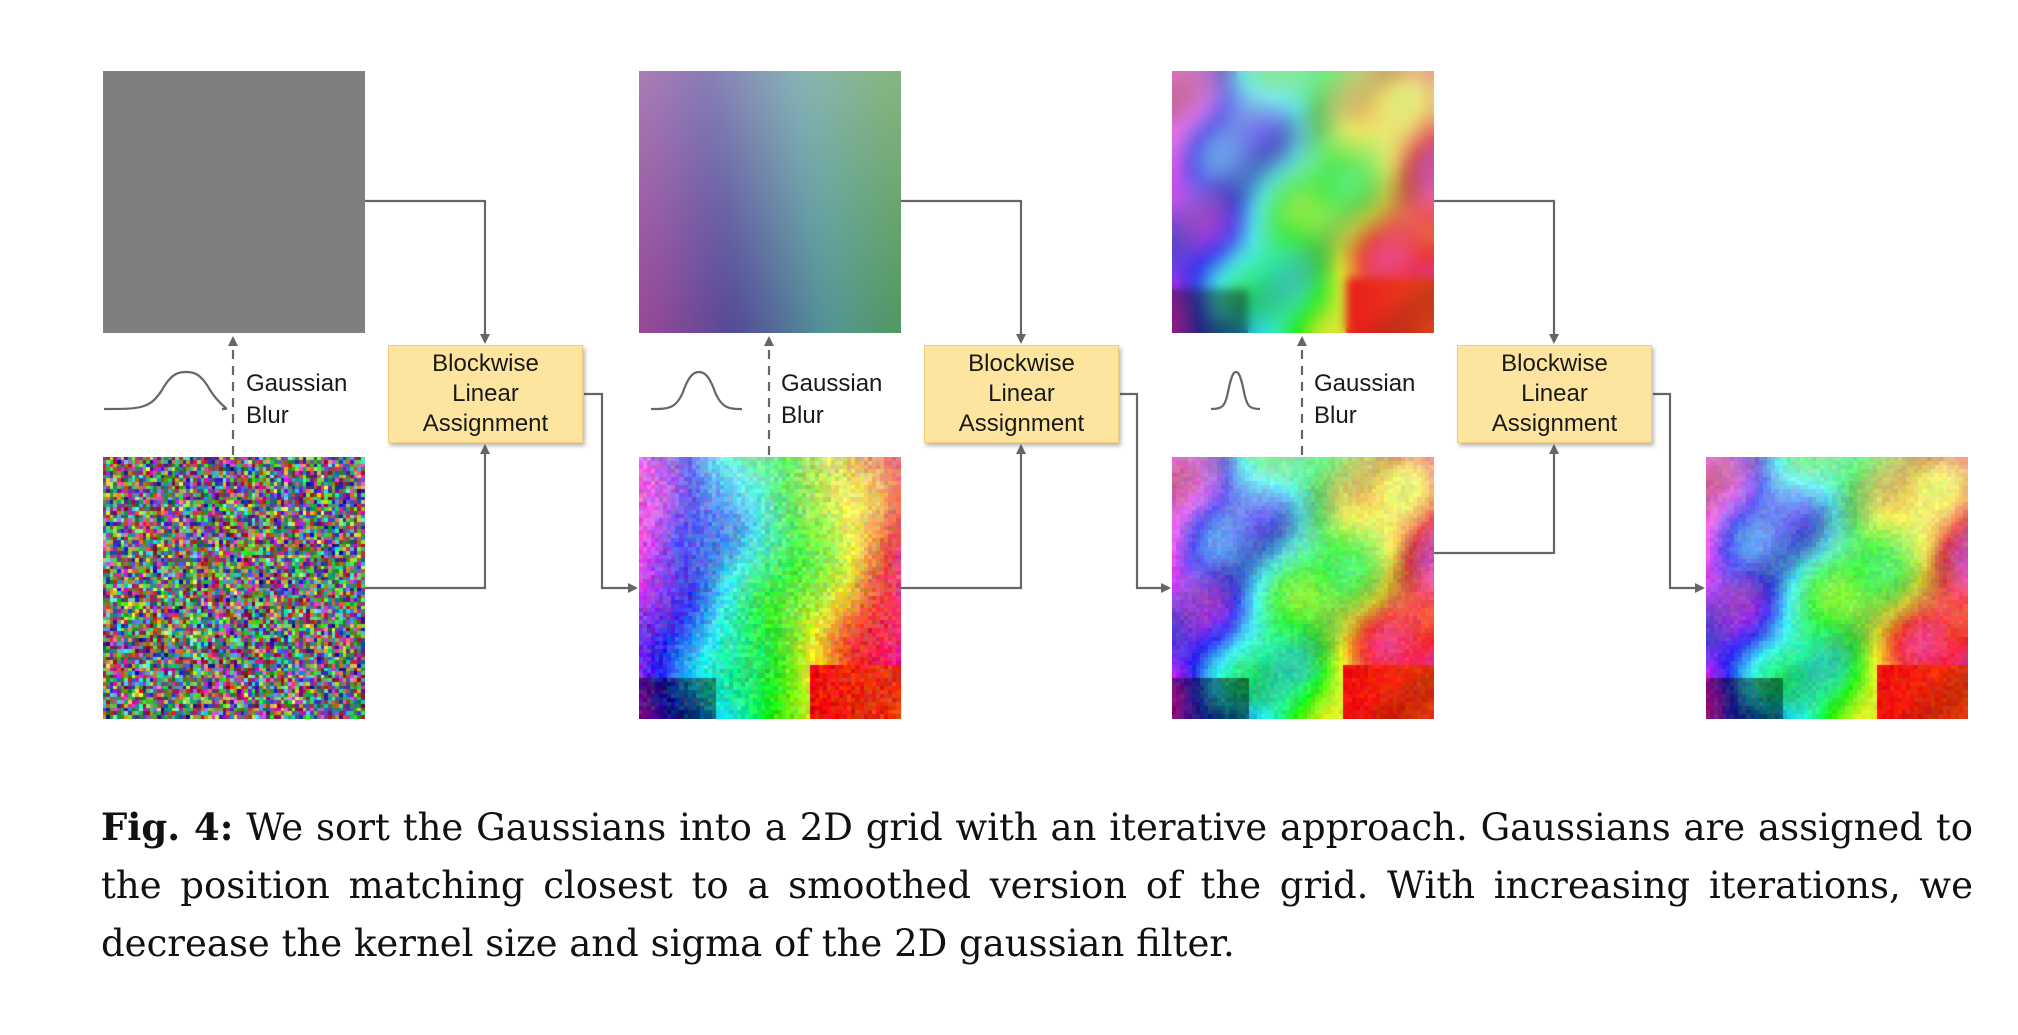 This screenshot has width=2018, height=1035. Describe the element at coordinates (1837, 588) in the screenshot. I see `grid-final-sorted` at that location.